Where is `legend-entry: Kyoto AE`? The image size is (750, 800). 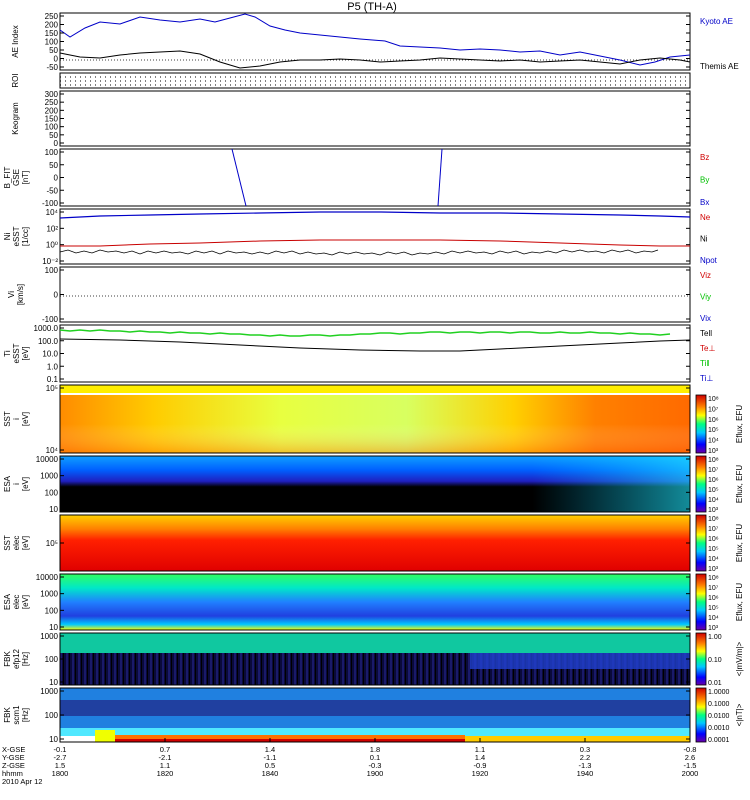 legend-entry: Kyoto AE is located at coordinates (716, 21).